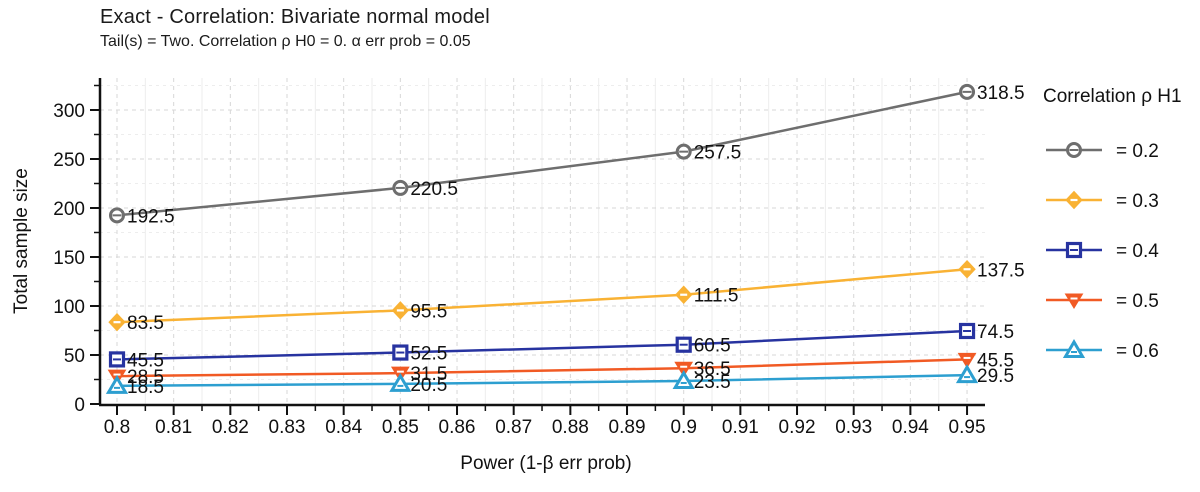 The image size is (1200, 492). I want to click on x-tick-label: 0.85, so click(400, 427).